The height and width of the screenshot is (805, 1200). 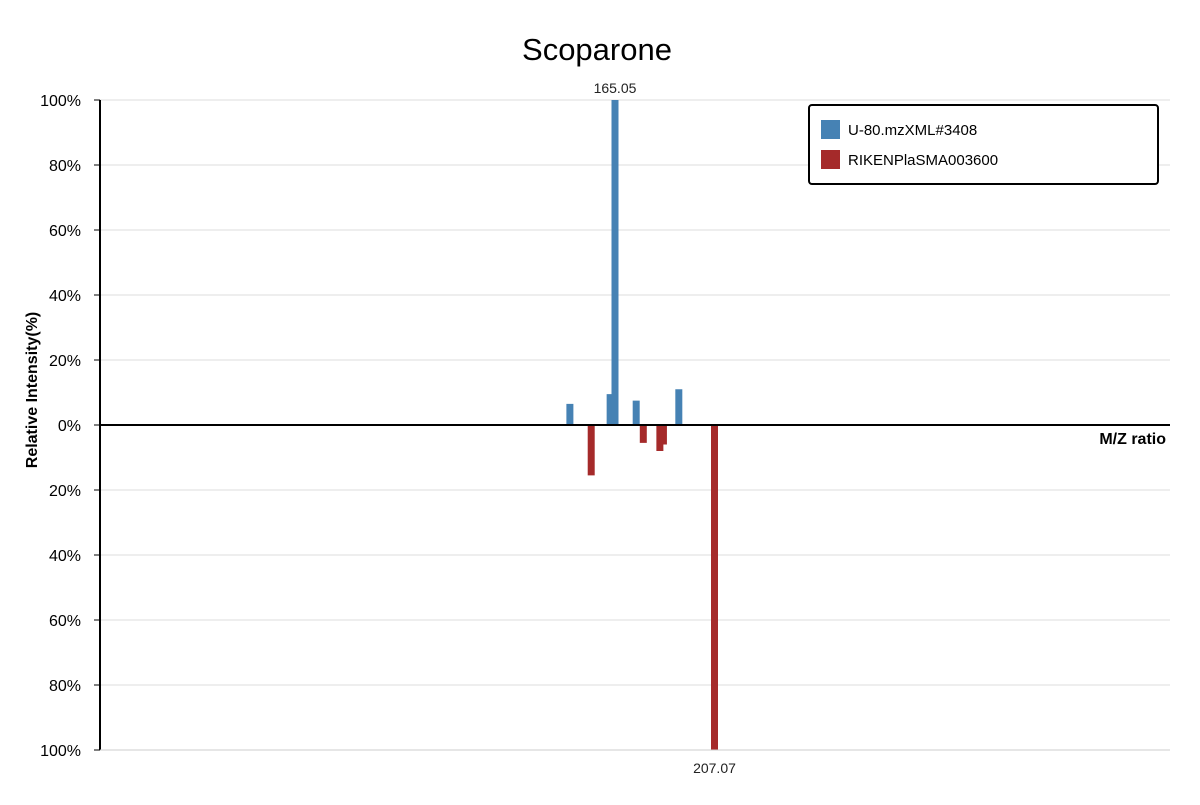 I want to click on legend-label: RIKENPlaSMA003600, so click(x=923, y=160).